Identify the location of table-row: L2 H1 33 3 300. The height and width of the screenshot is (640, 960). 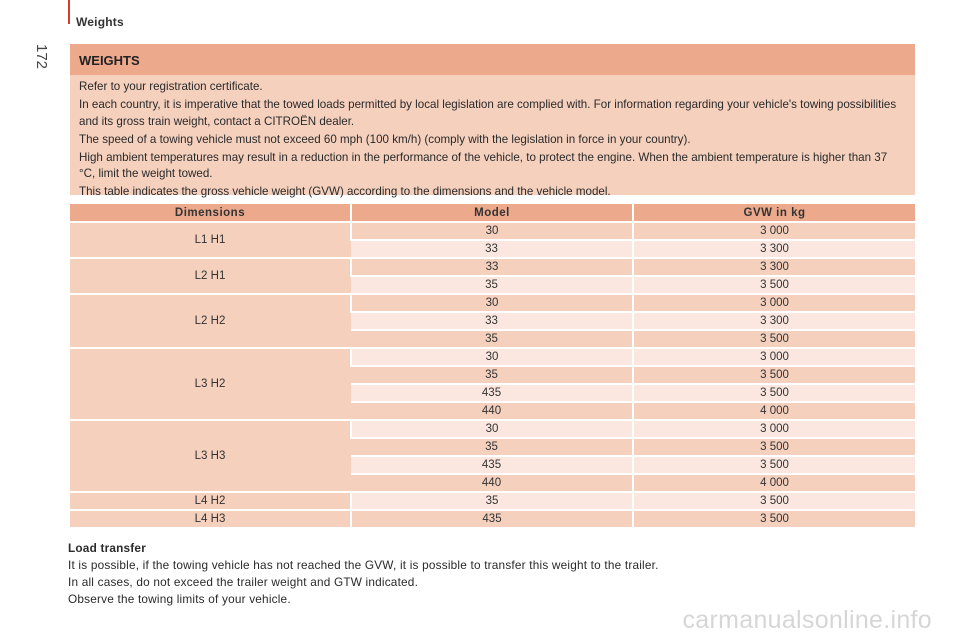
(492, 276).